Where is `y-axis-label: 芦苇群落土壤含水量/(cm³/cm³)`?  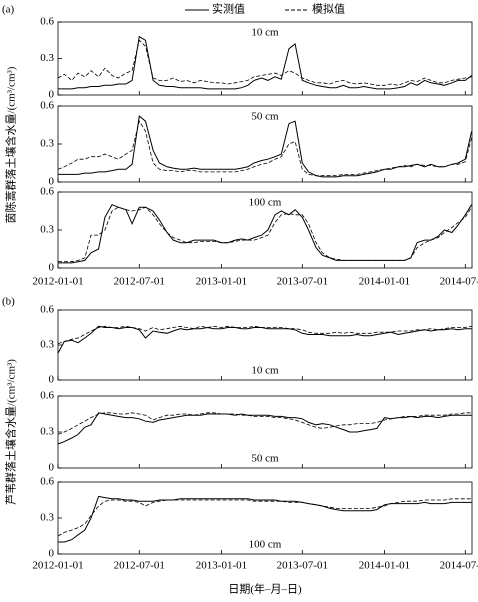
y-axis-label: 芦苇群落土壤含水量/(cm³/cm³) is located at coordinates (11, 432).